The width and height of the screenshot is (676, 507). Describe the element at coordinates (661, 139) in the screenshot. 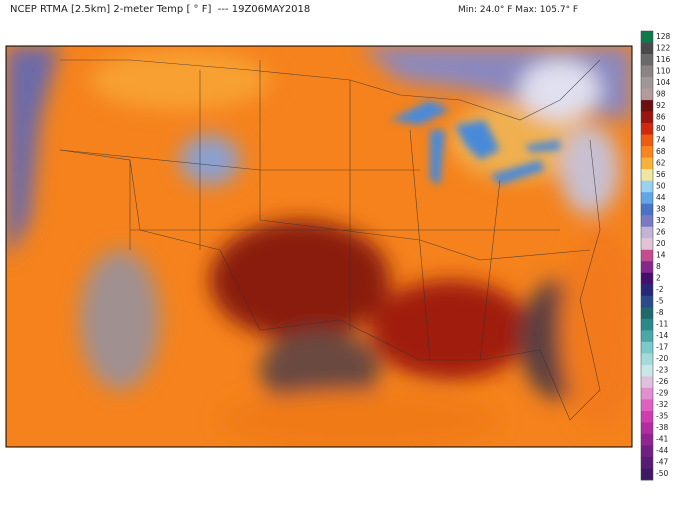

I see `colorbar-label: 74` at that location.